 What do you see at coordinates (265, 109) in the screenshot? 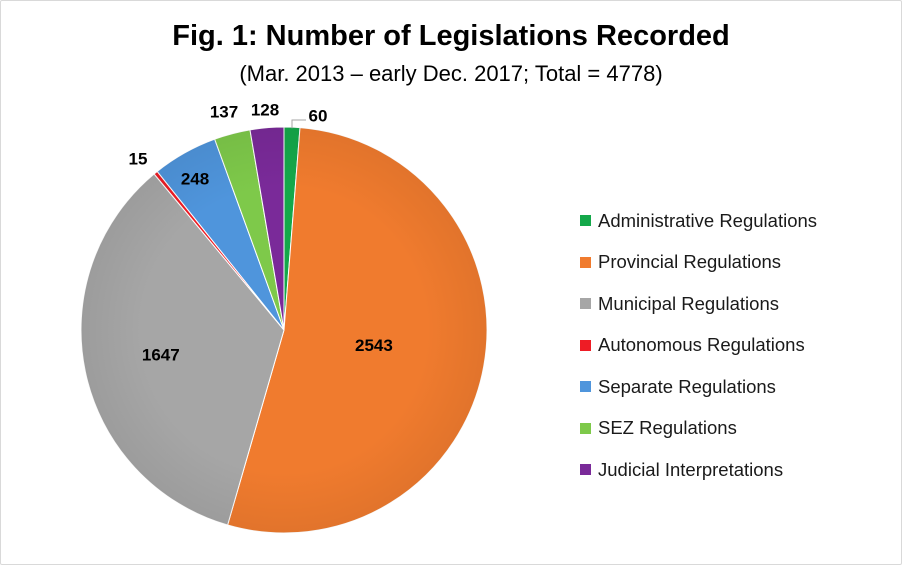
I see `data-label-judicial-interpretations: 128` at bounding box center [265, 109].